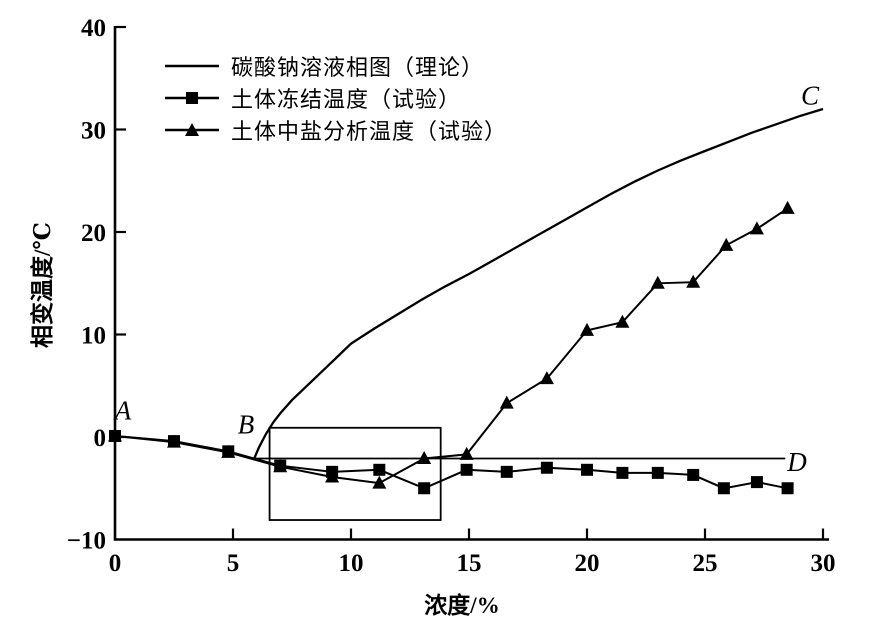 The image size is (877, 629). I want to click on point-label-D: D, so click(796, 462).